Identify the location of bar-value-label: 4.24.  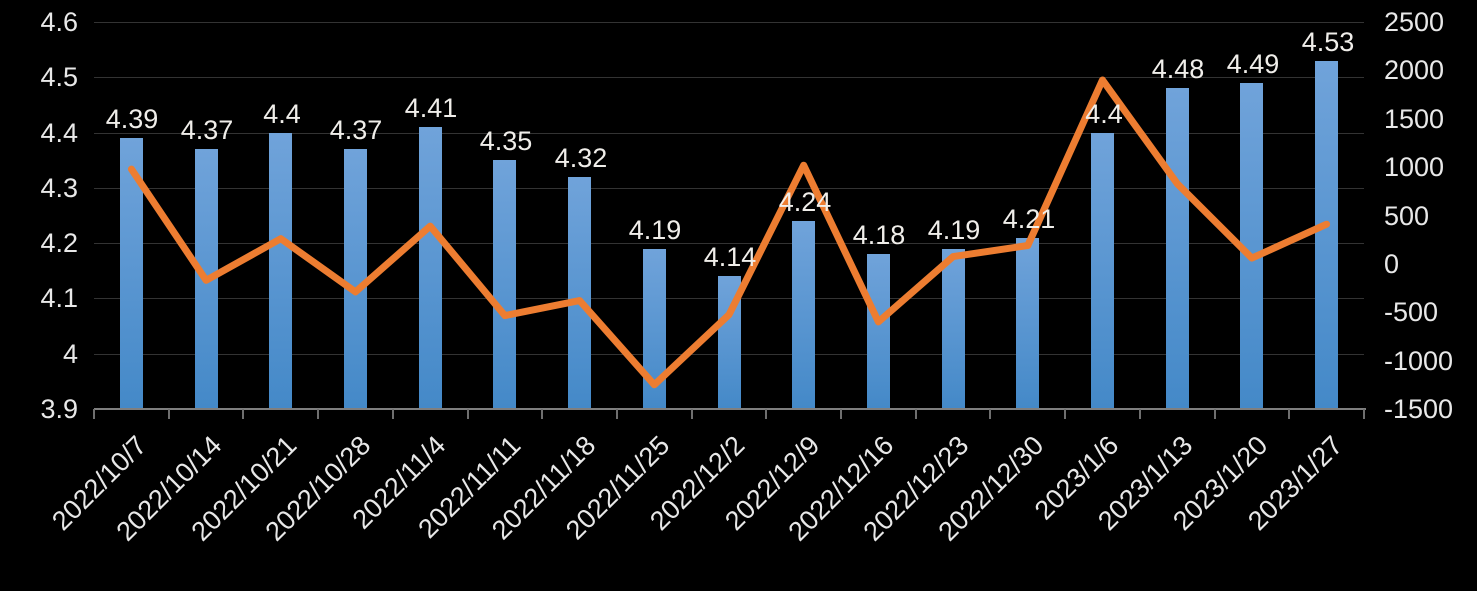
(805, 202).